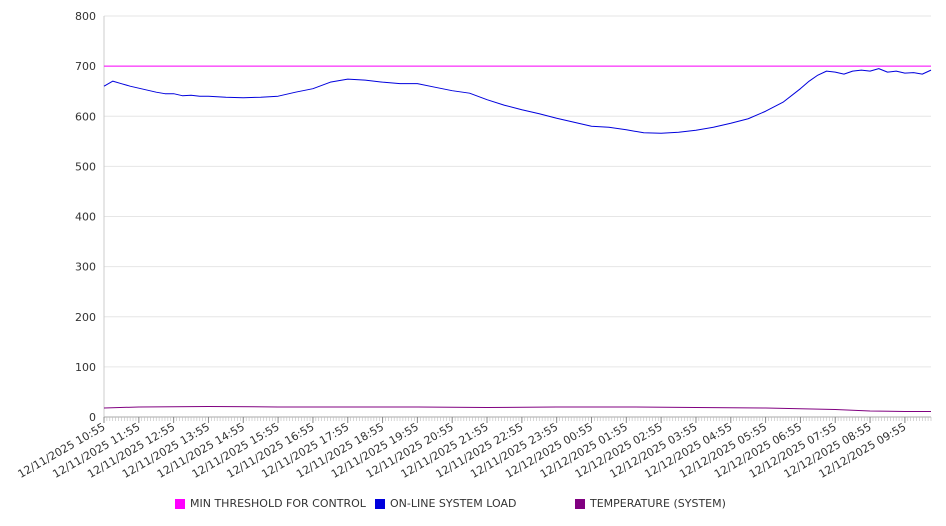 The image size is (946, 526). What do you see at coordinates (85, 267) in the screenshot?
I see `y-tick-label-300: 300` at bounding box center [85, 267].